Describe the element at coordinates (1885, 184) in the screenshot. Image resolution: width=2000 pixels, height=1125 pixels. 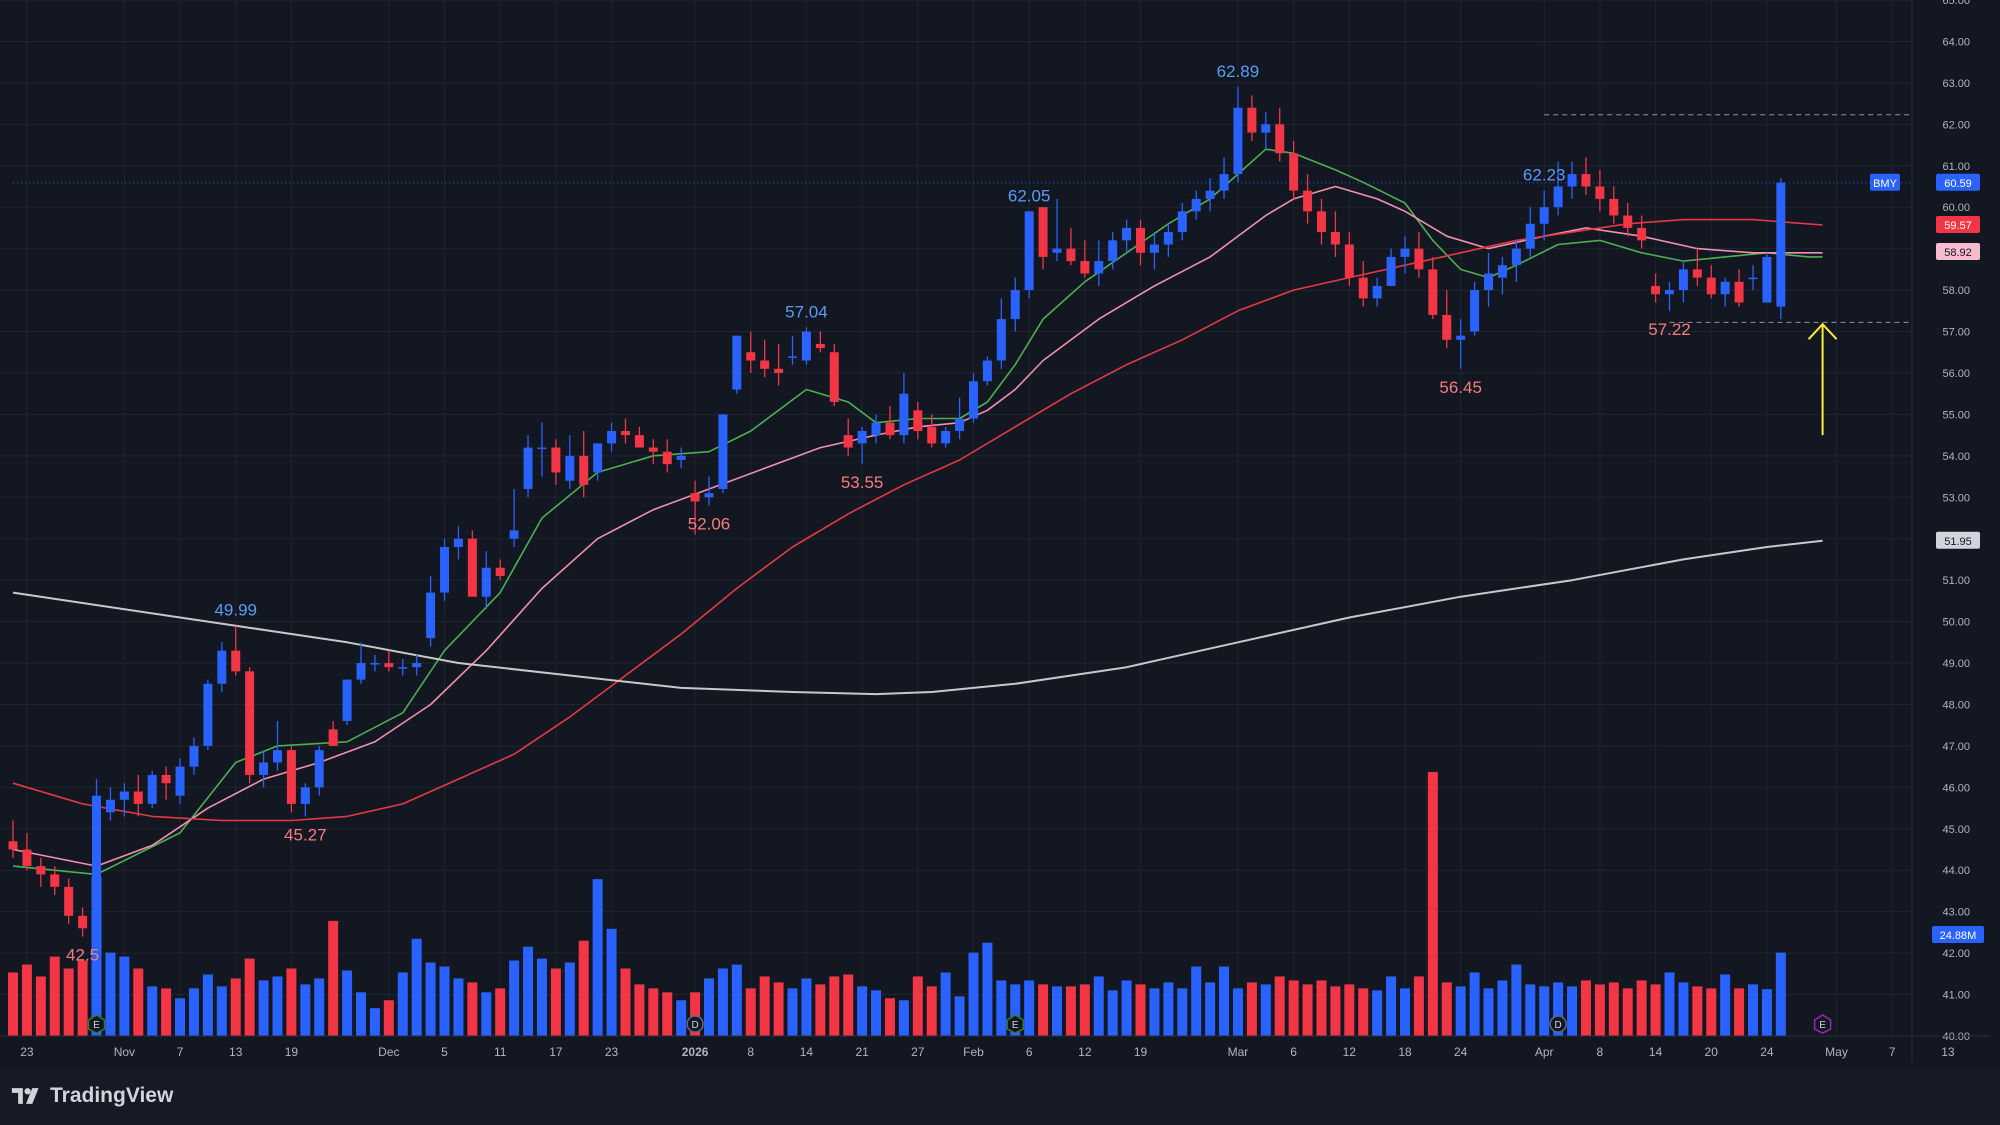
I see `symbol-tag-text: BMY` at that location.